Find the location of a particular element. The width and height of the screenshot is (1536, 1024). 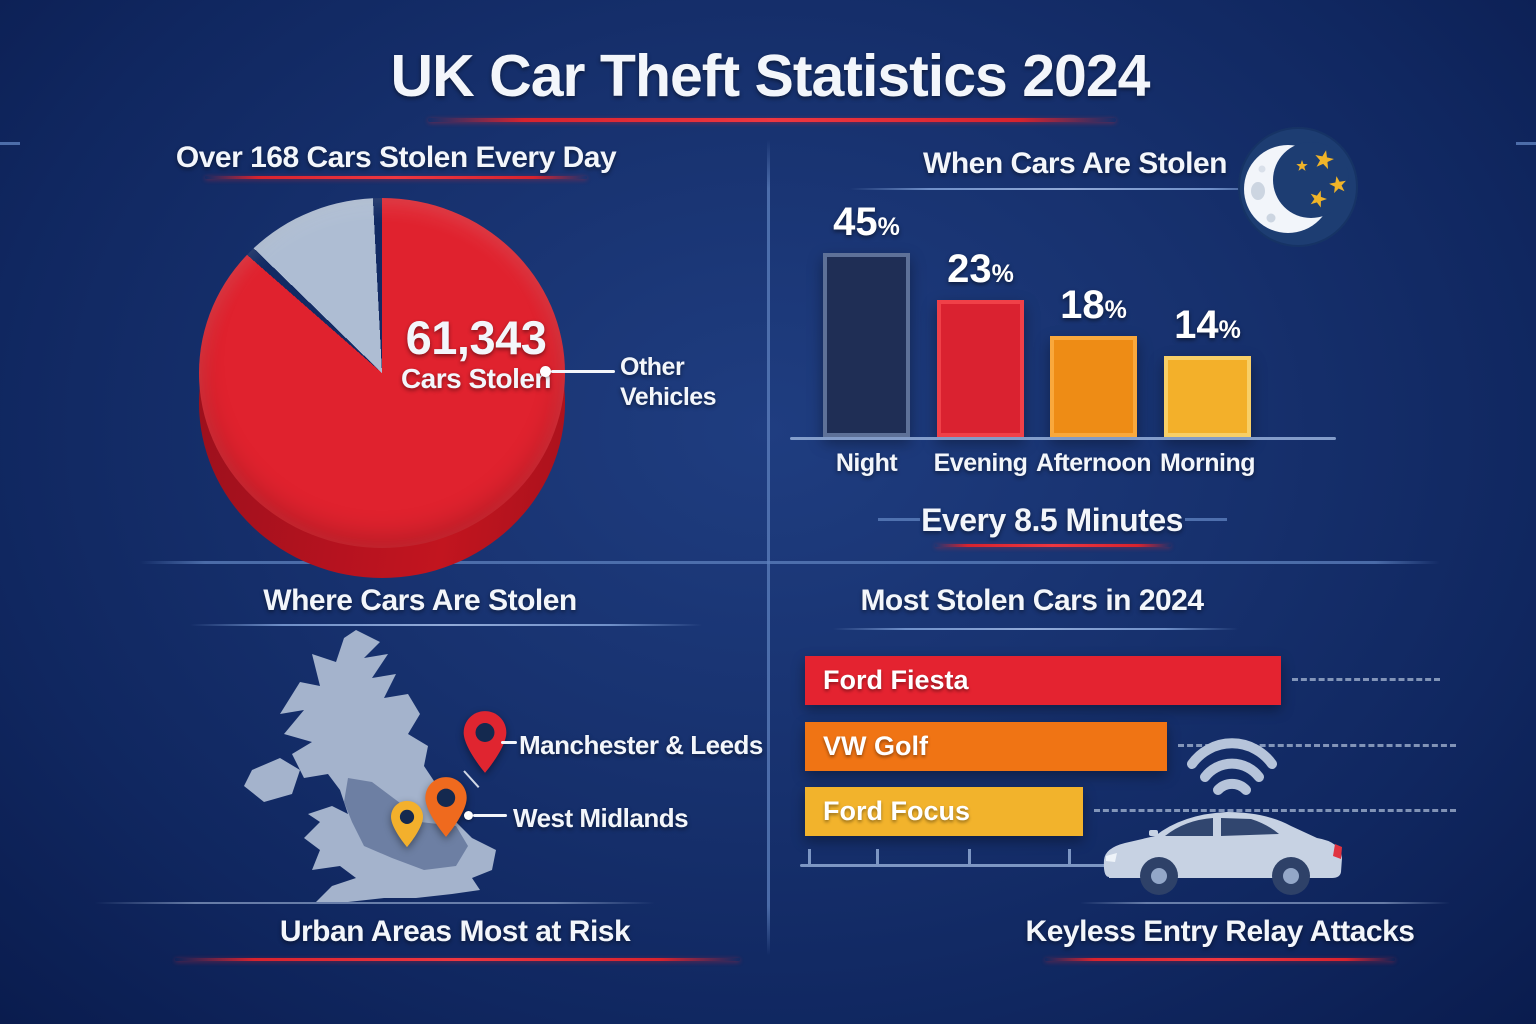

where-footer-topline is located at coordinates (375, 903).